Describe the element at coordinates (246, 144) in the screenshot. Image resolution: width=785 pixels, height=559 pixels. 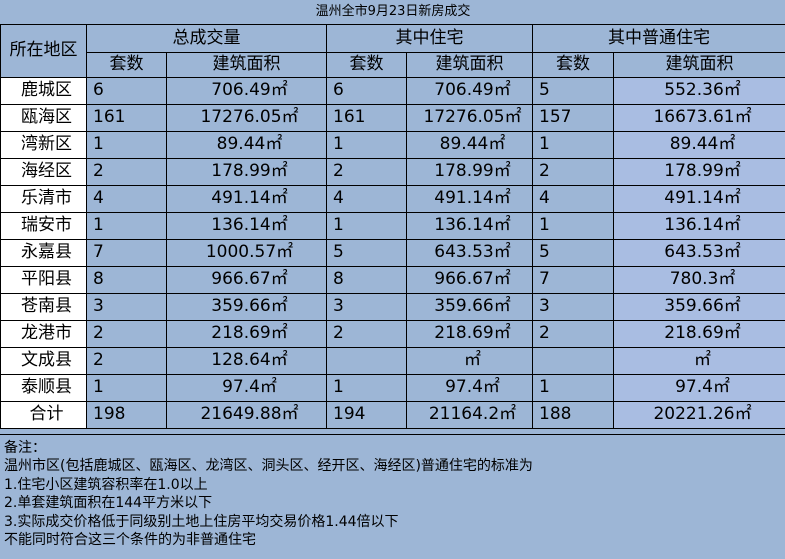
I see `cell-total-area: 89.44㎡` at that location.